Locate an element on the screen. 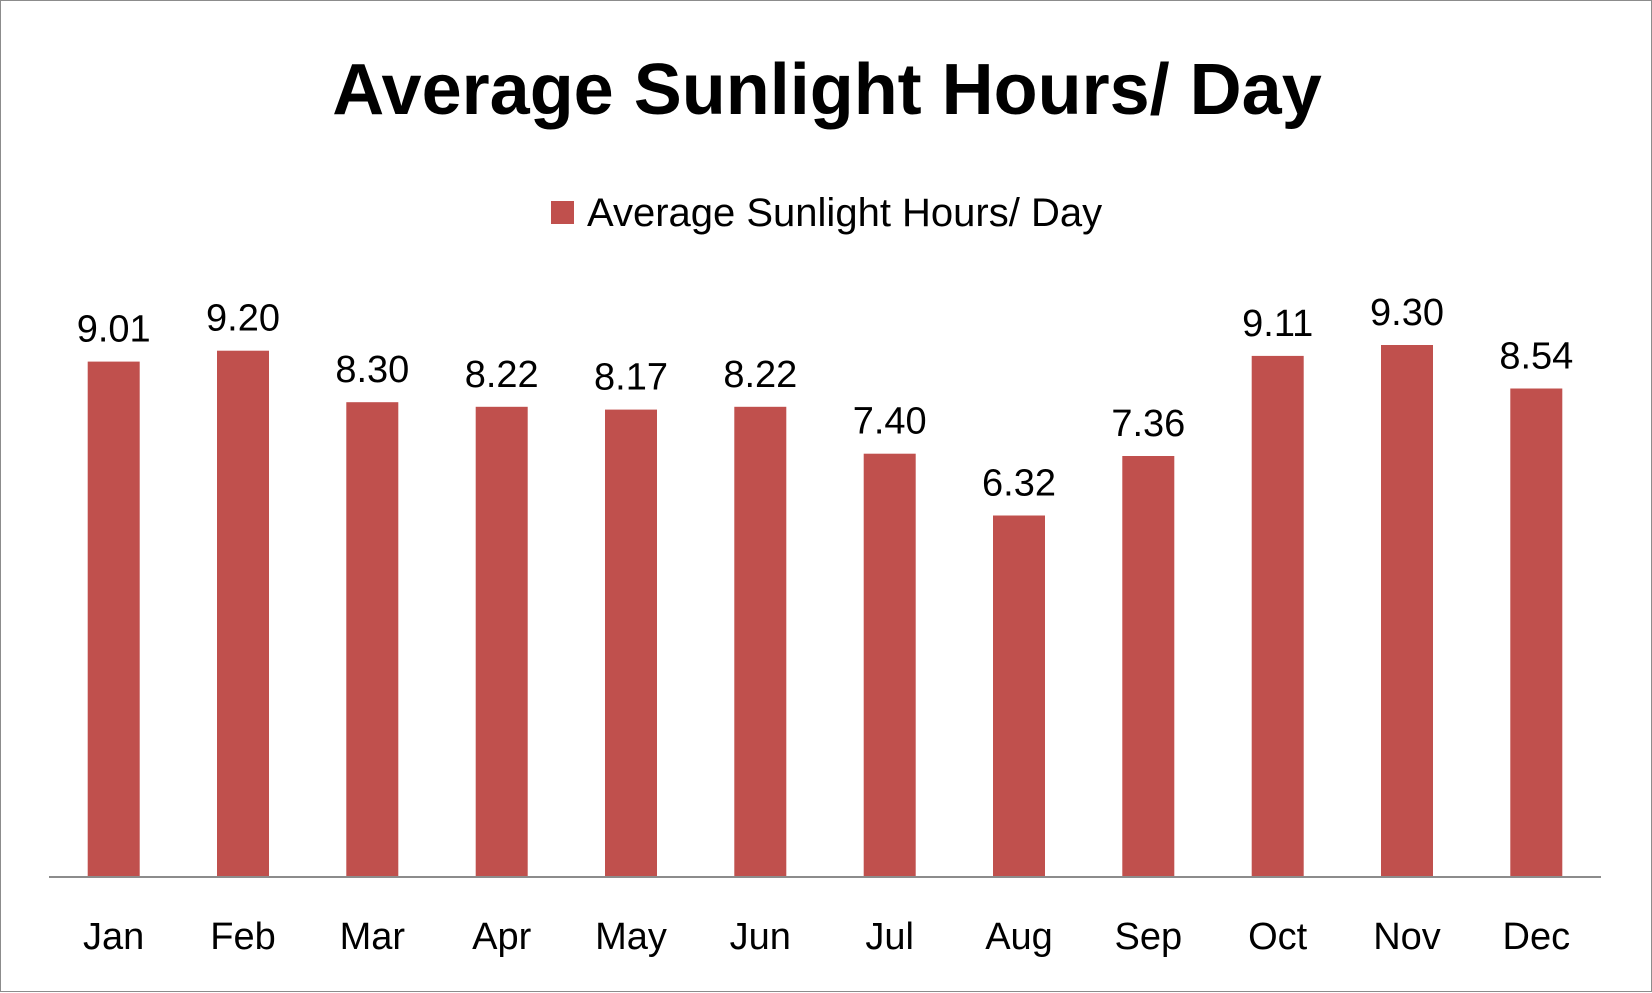 The image size is (1652, 993). category-label-jan: Jan is located at coordinates (113, 937).